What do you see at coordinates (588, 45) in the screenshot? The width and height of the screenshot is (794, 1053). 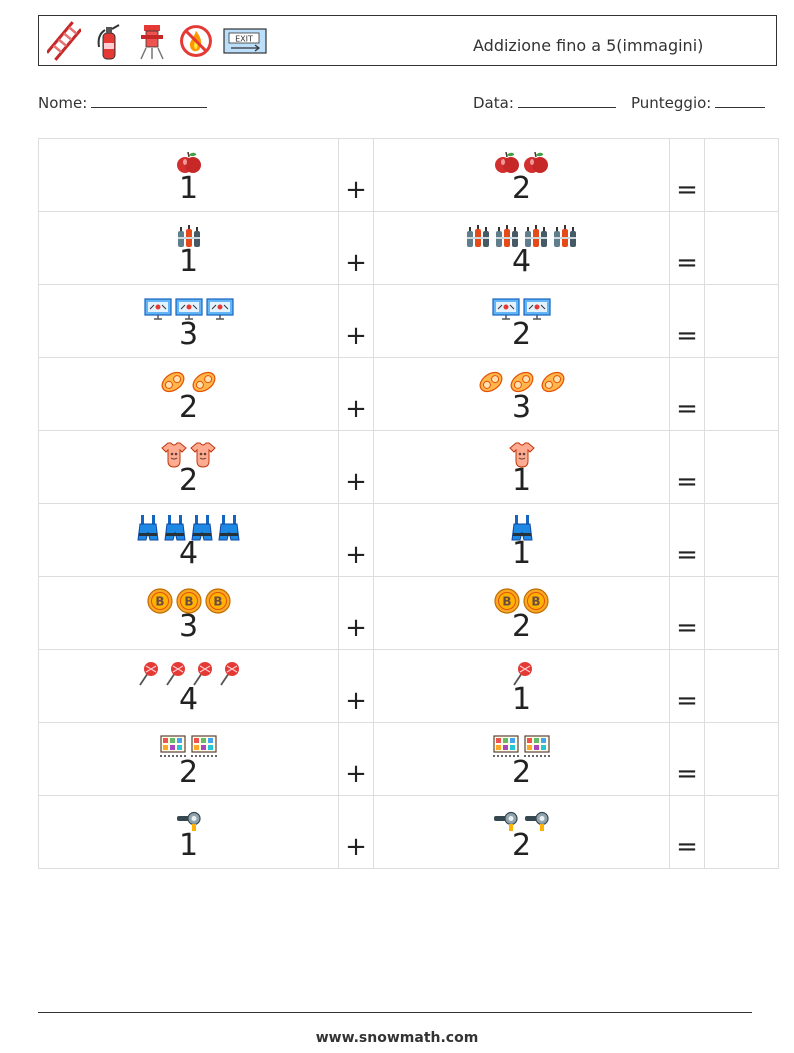 I see `worksheet-title: Addizione fino a 5(immagini)` at bounding box center [588, 45].